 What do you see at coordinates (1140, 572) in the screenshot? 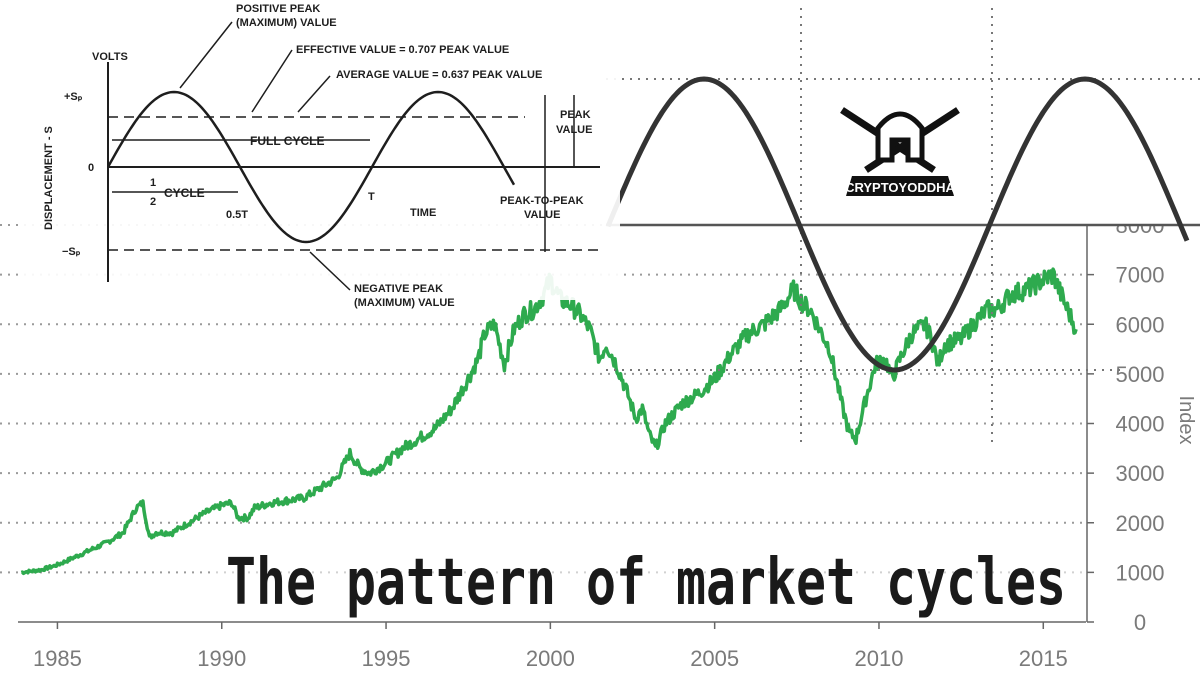
I see `y-tick-label: 1000` at bounding box center [1140, 572].